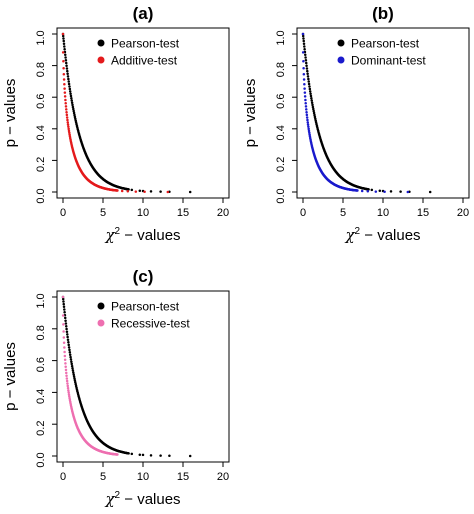 Image resolution: width=474 pixels, height=514 pixels. What do you see at coordinates (463, 213) in the screenshot?
I see `x-tick-label: 20` at bounding box center [463, 213].